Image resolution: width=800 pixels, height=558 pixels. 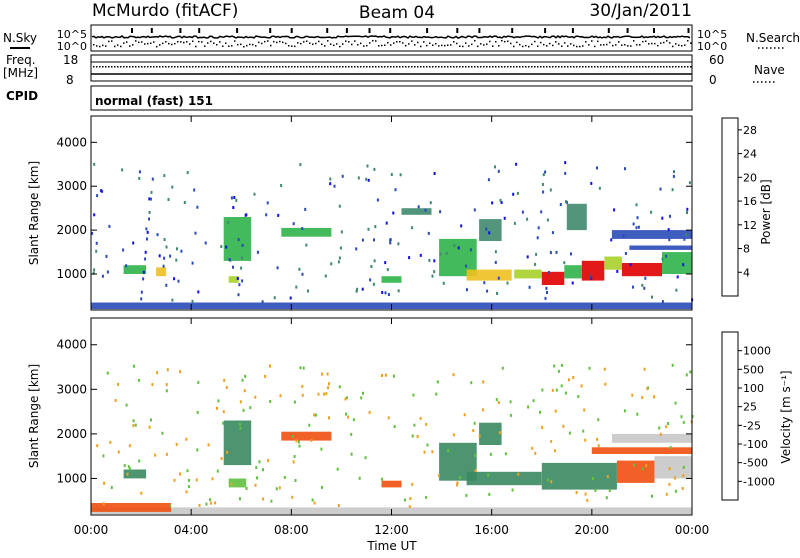 What do you see at coordinates (391, 68) in the screenshot?
I see `freq-strip-trace` at bounding box center [391, 68].